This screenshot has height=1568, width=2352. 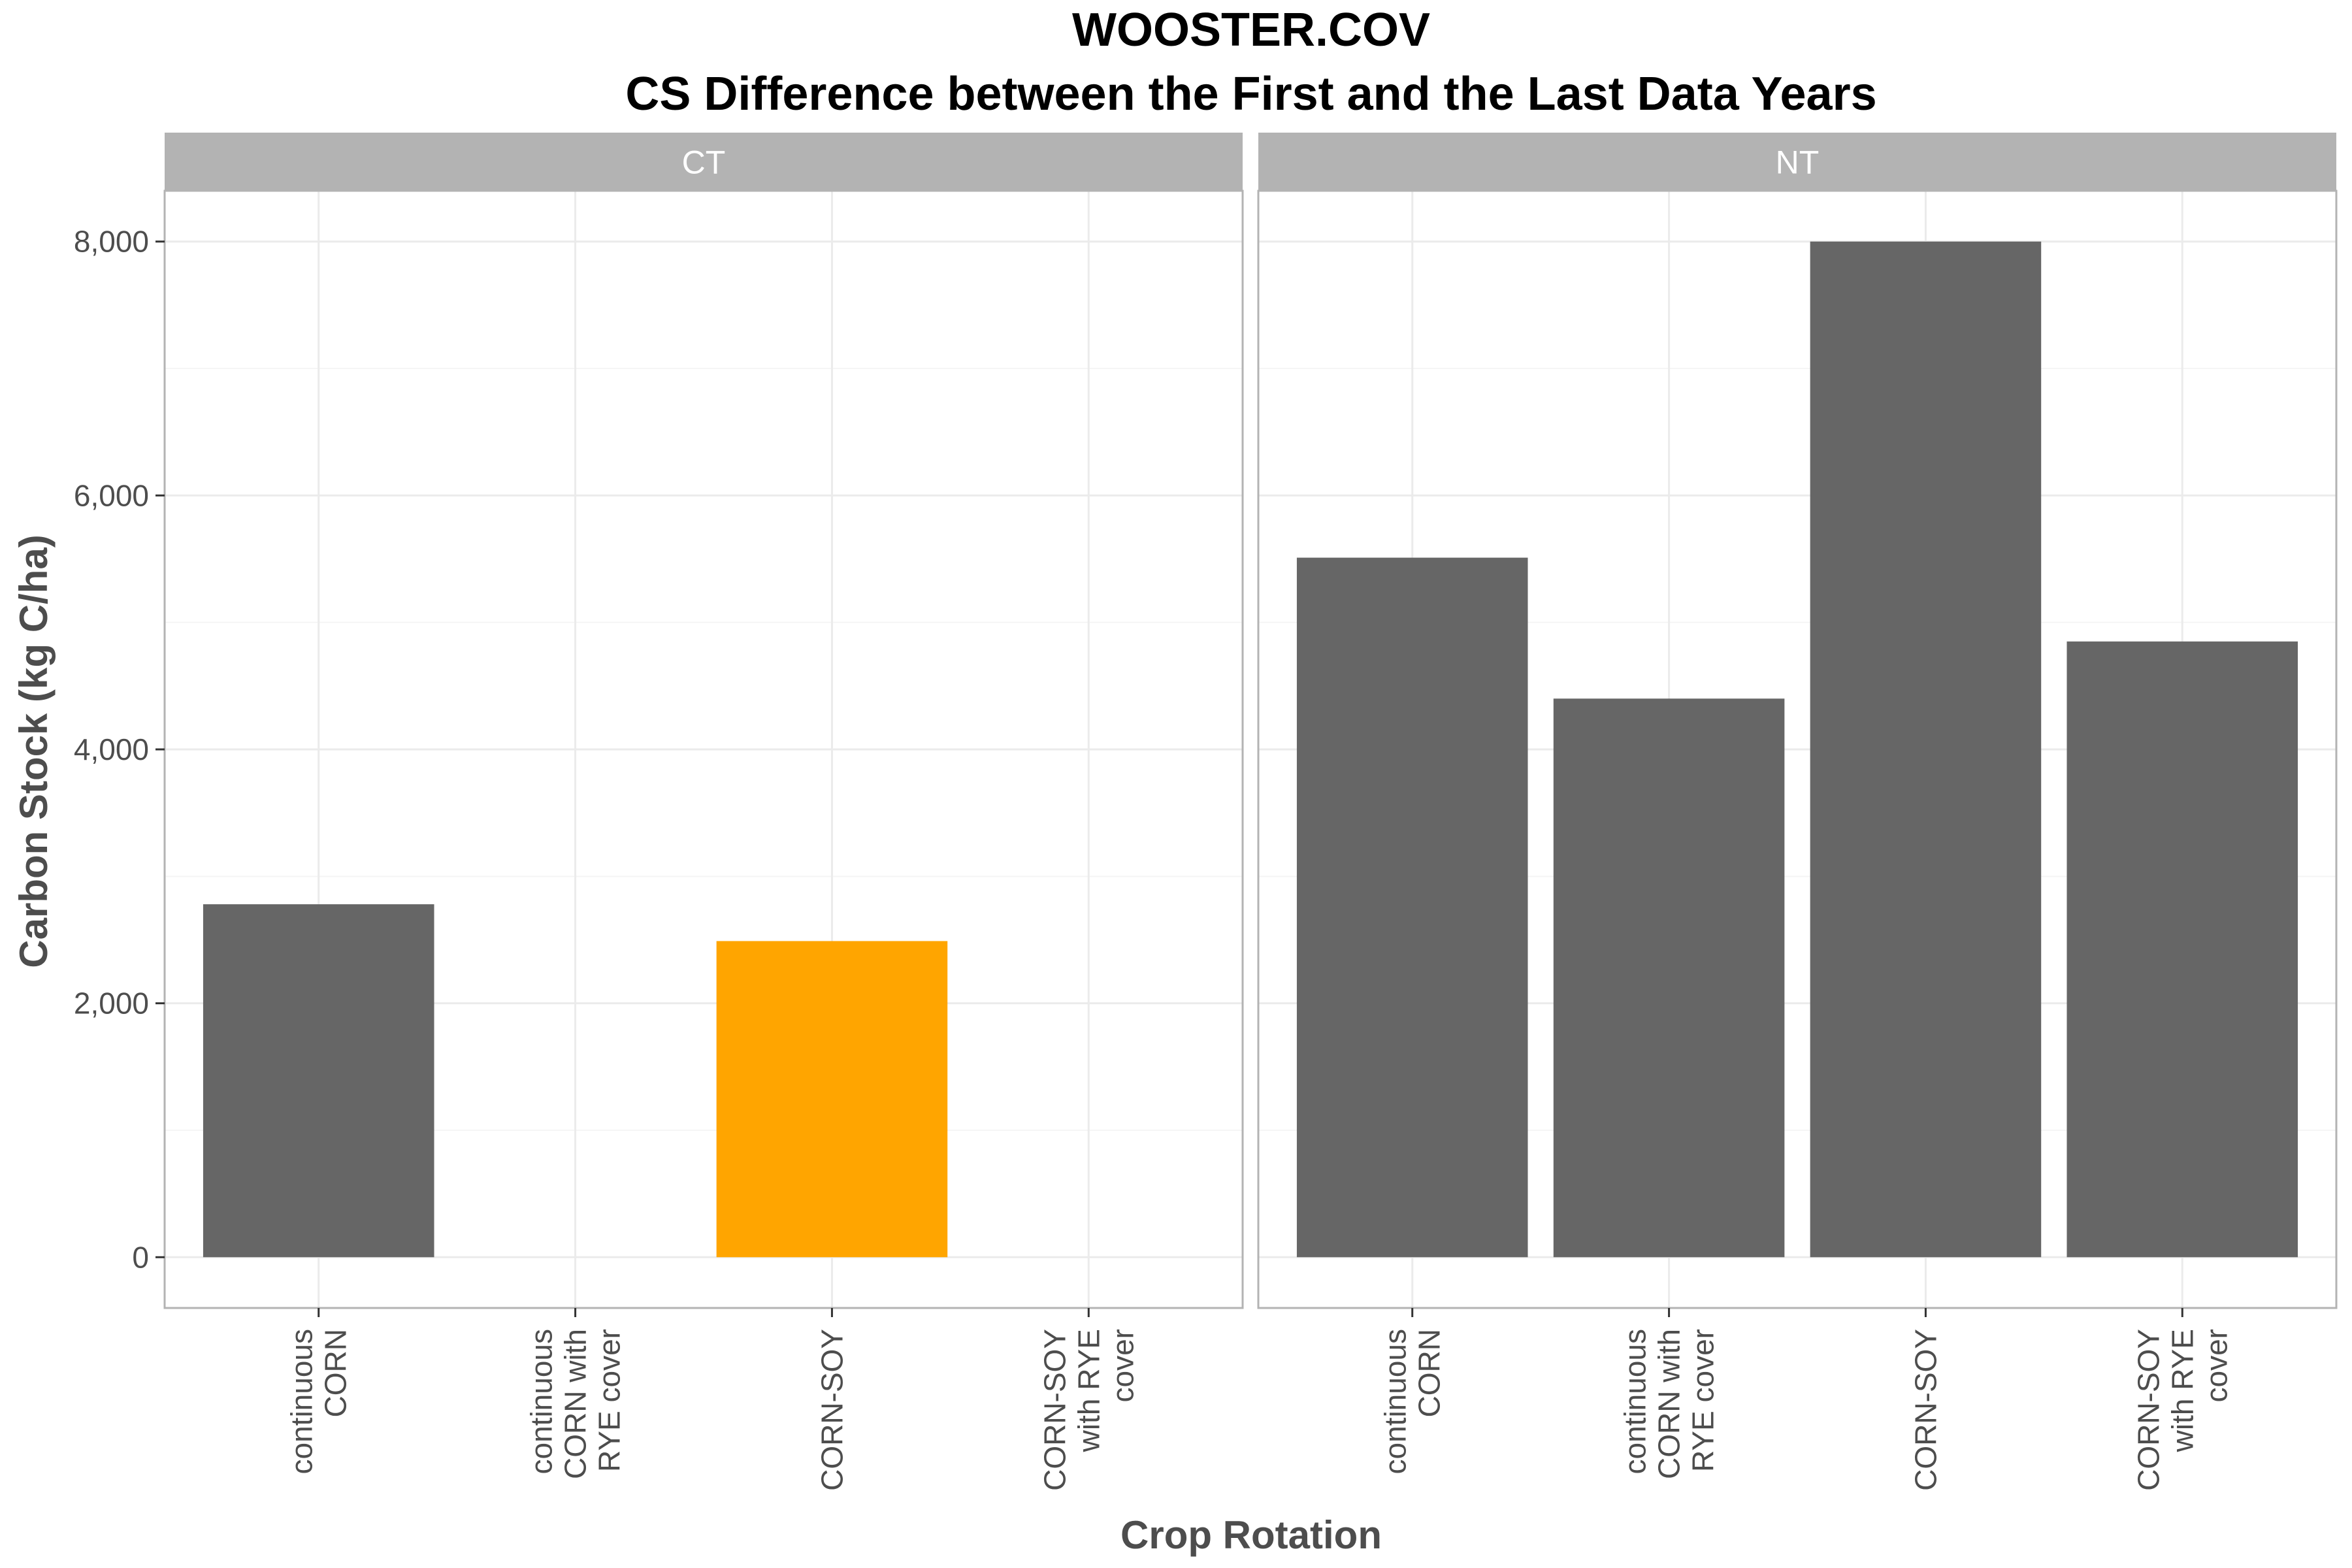 I want to click on x-axis-title: Crop Rotation, so click(x=1251, y=1535).